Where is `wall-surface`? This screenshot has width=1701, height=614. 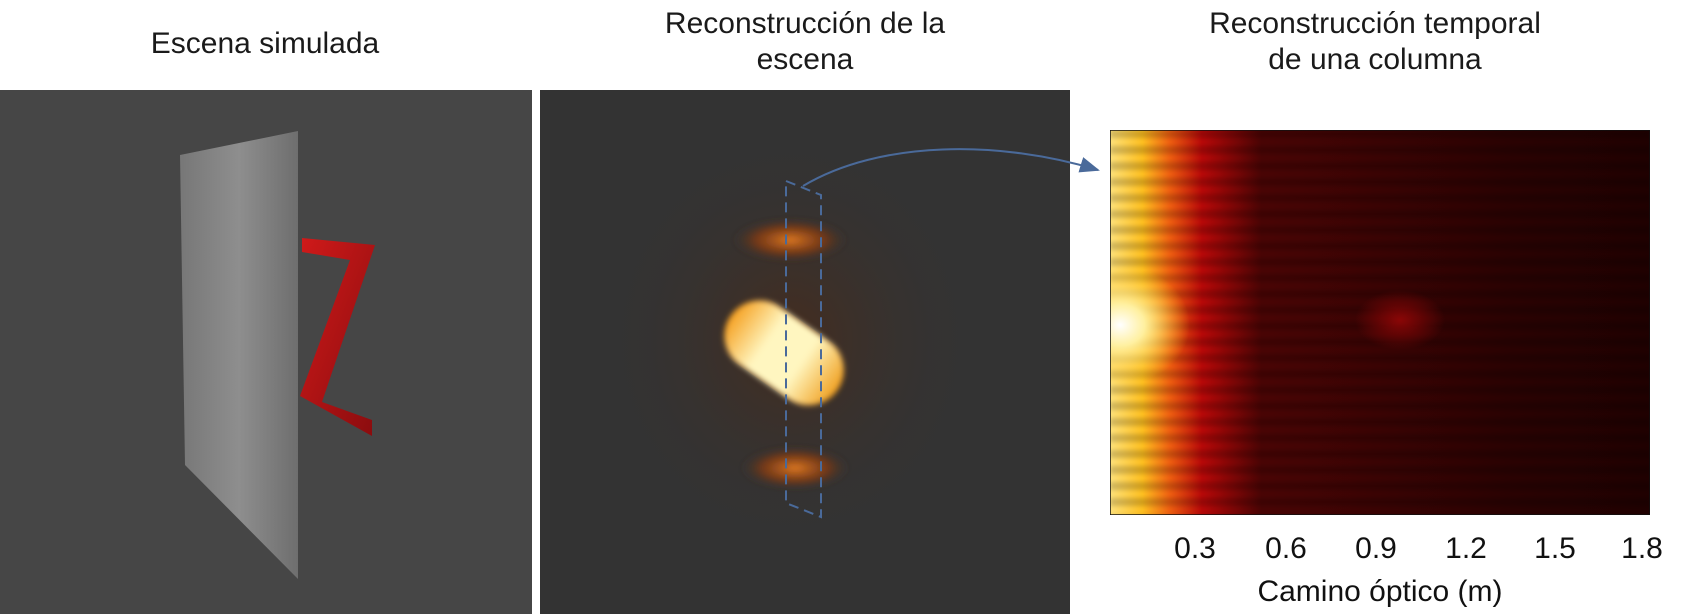
wall-surface is located at coordinates (239, 355).